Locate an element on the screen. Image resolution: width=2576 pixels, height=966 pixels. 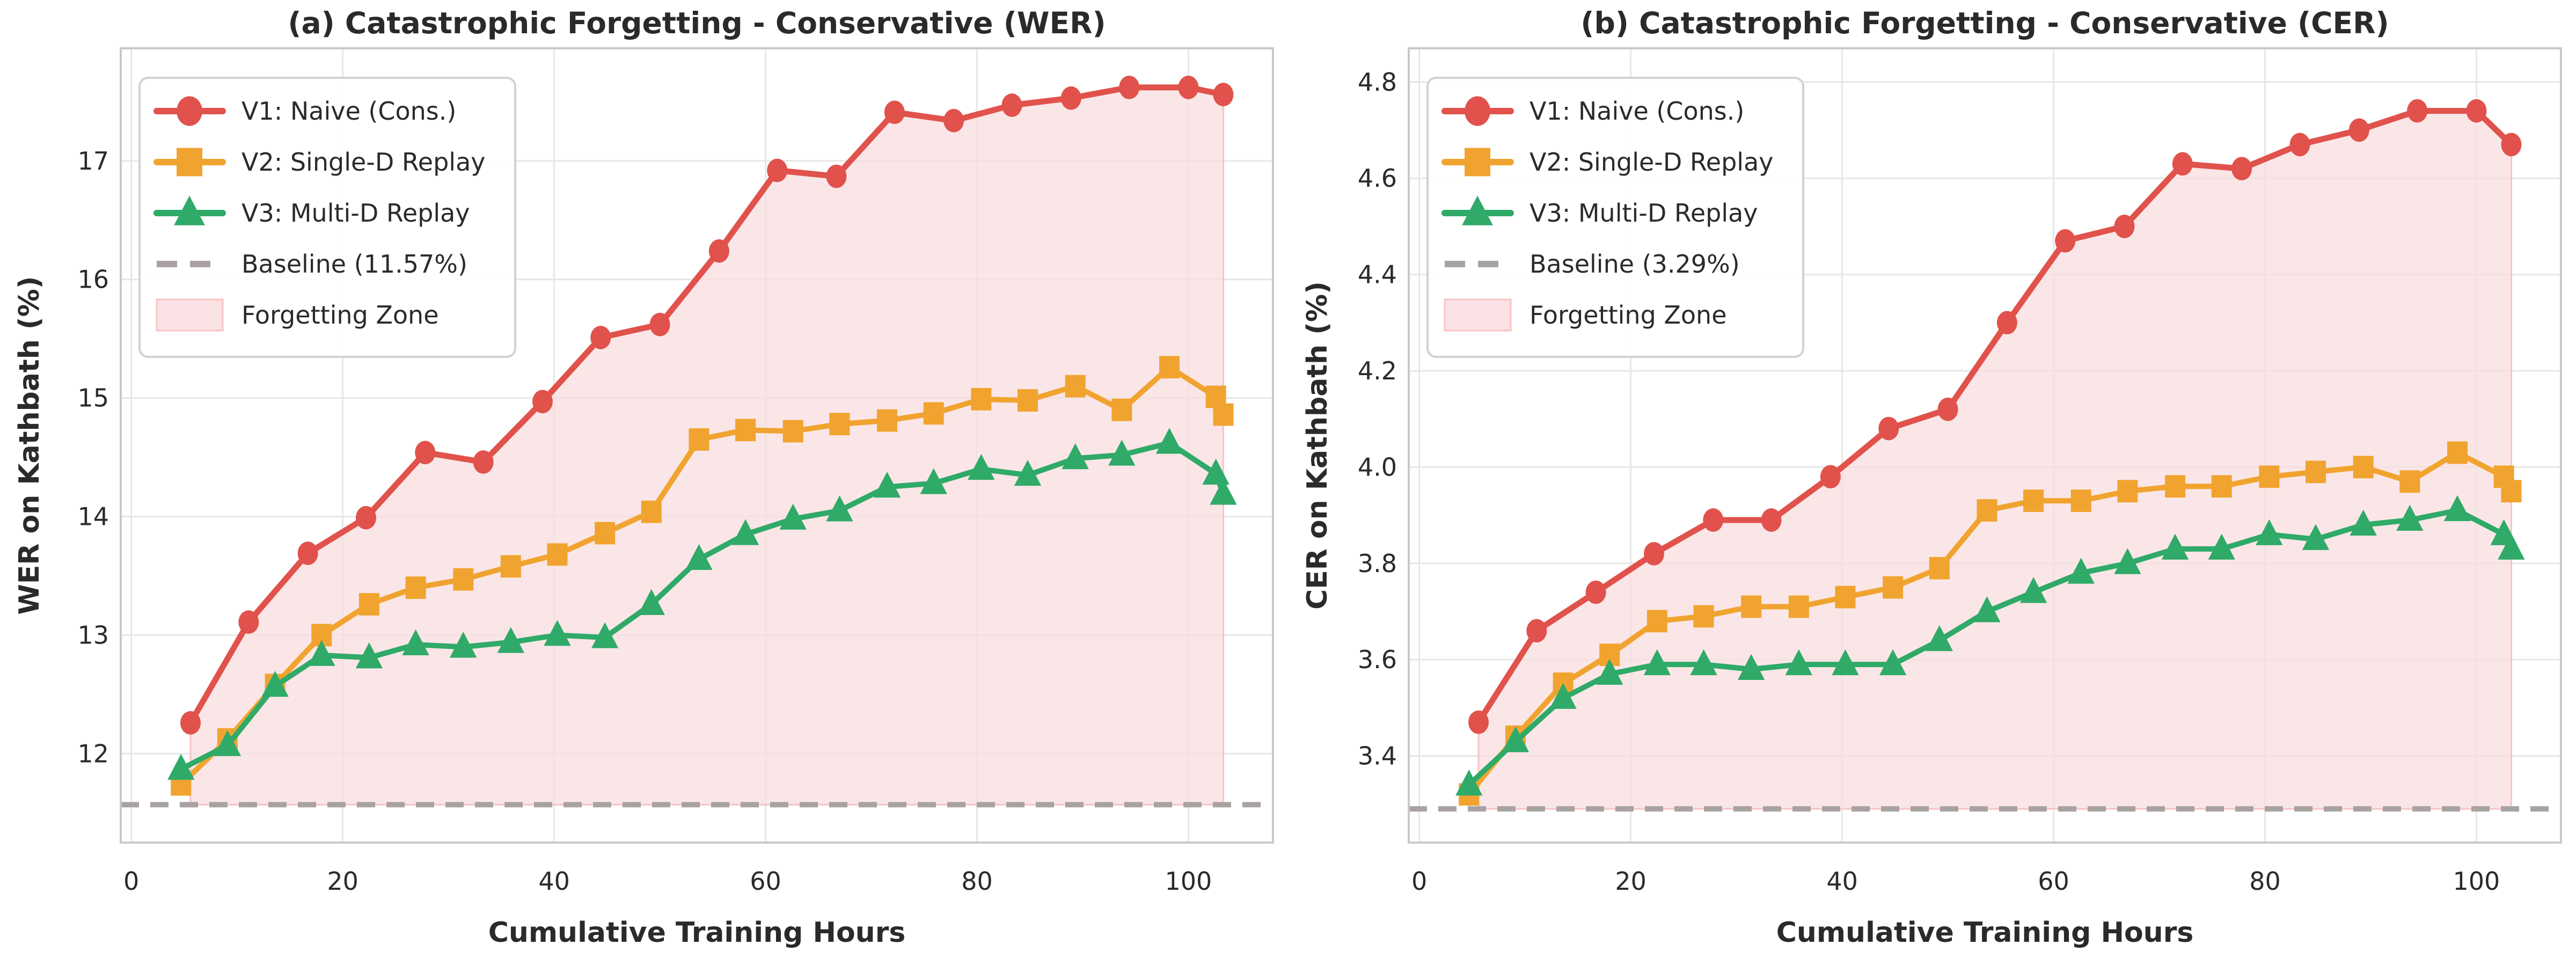
y-tick-label: 3.4 is located at coordinates (1377, 756).